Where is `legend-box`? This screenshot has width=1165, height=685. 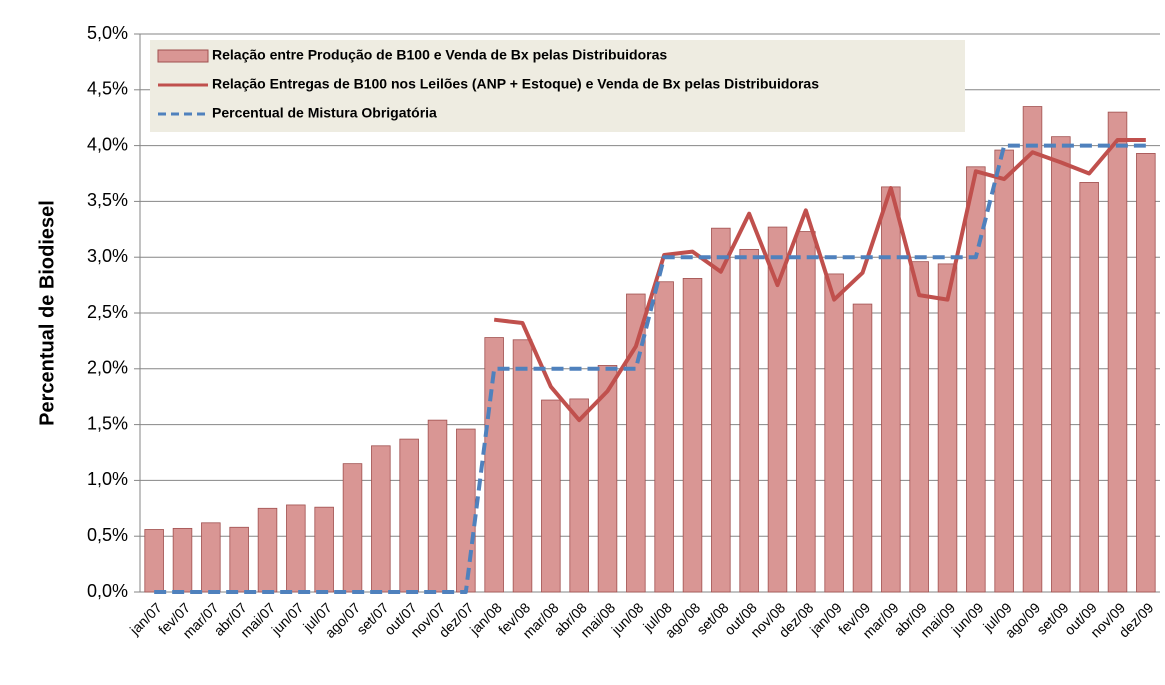 legend-box is located at coordinates (557, 86).